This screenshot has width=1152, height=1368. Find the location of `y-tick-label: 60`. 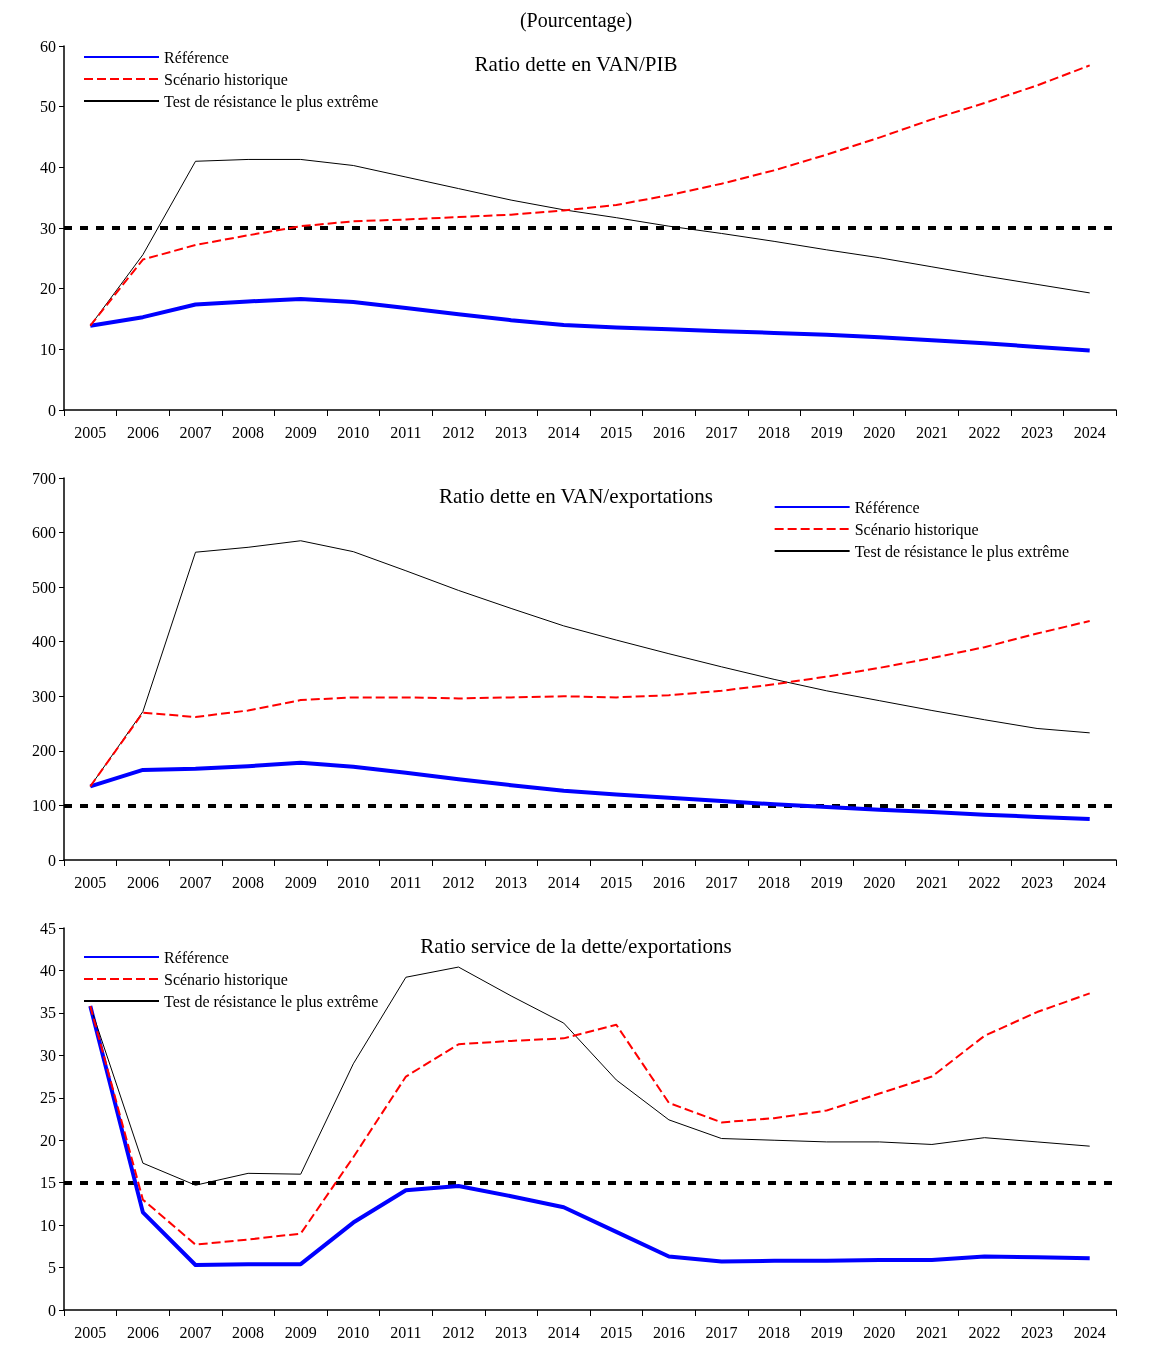

y-tick-label: 60 is located at coordinates (48, 46).